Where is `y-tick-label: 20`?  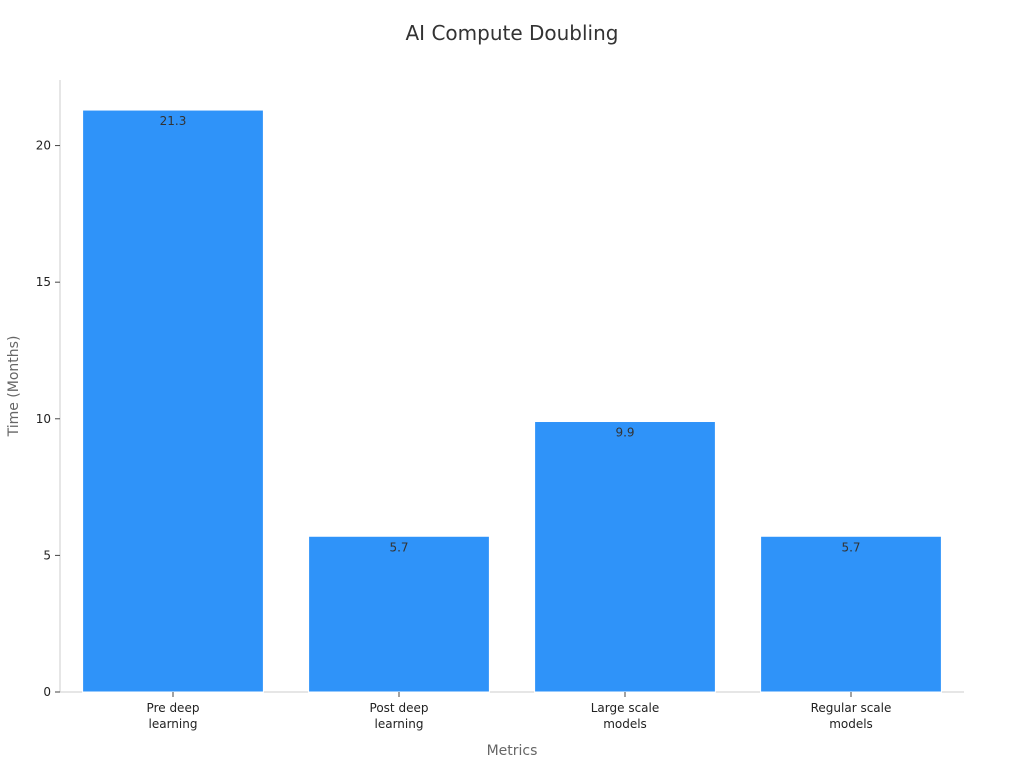
y-tick-label: 20 is located at coordinates (43, 146).